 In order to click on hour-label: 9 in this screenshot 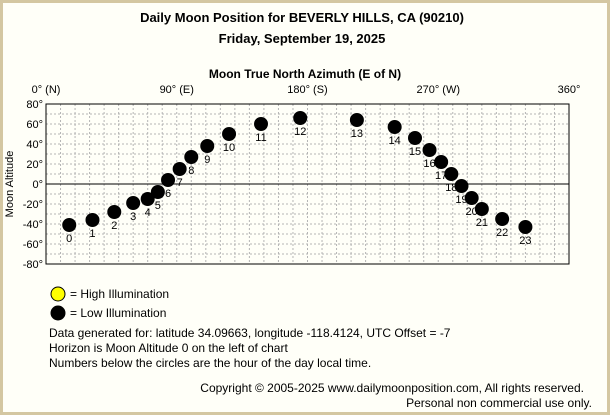, I will do `click(207, 160)`.